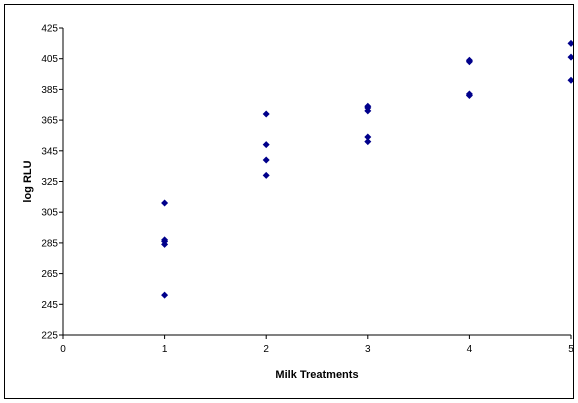  I want to click on x-axis-title: Milk Treatments, so click(316, 375).